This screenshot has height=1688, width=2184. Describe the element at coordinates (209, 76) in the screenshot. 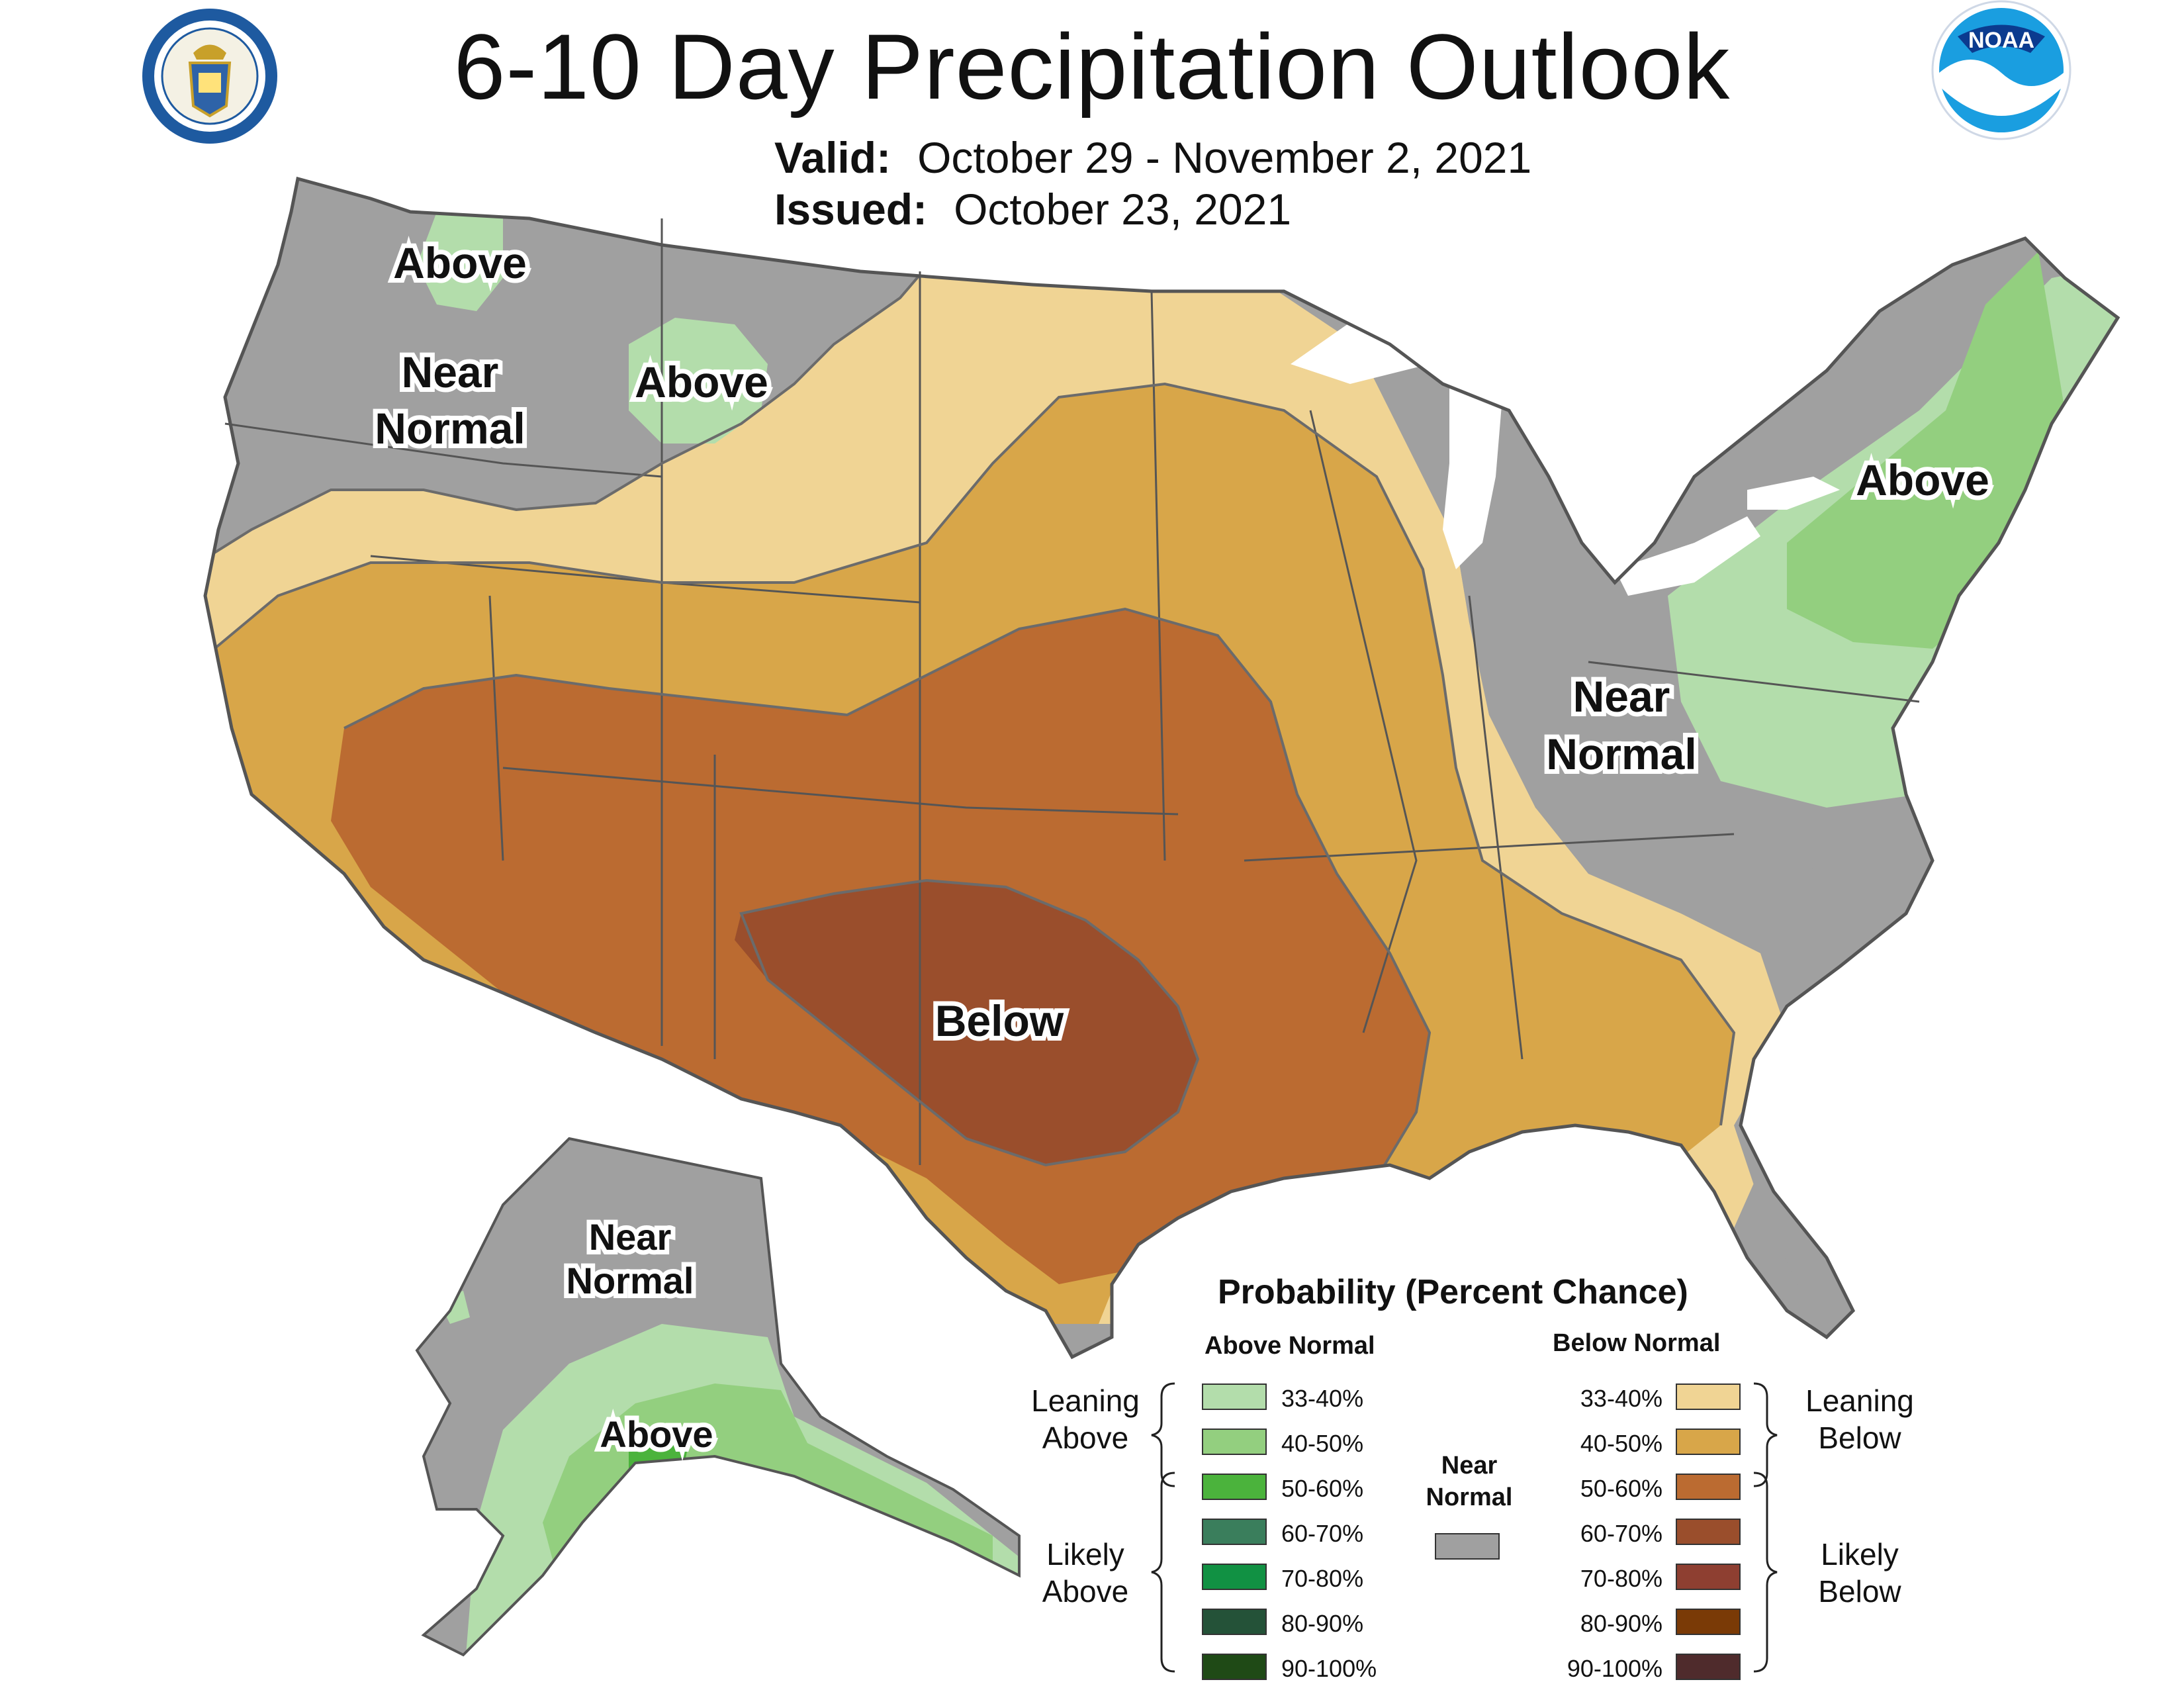

I see `department-of-commerce-seal` at that location.